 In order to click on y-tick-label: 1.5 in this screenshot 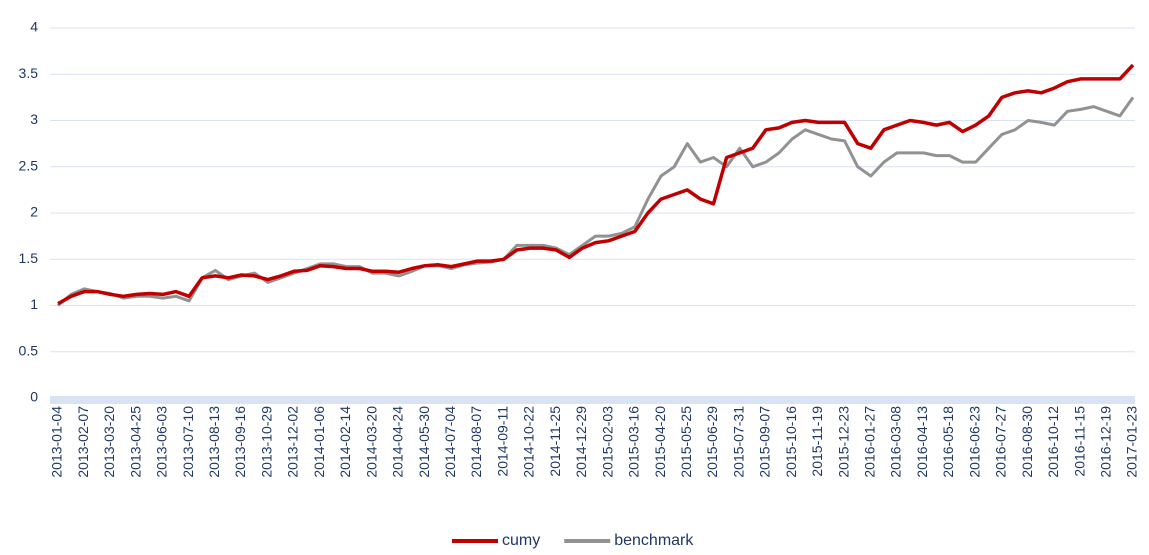, I will do `click(29, 258)`.